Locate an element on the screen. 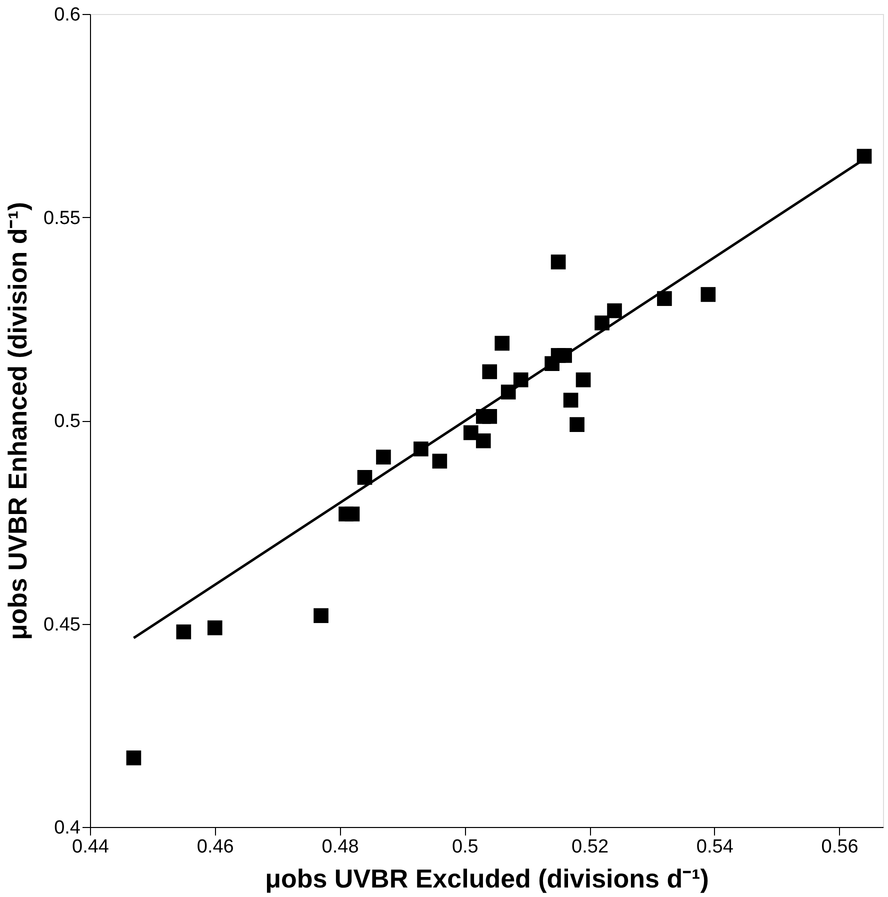 The image size is (888, 897). y-tick-label: 0.6 is located at coordinates (67, 15).